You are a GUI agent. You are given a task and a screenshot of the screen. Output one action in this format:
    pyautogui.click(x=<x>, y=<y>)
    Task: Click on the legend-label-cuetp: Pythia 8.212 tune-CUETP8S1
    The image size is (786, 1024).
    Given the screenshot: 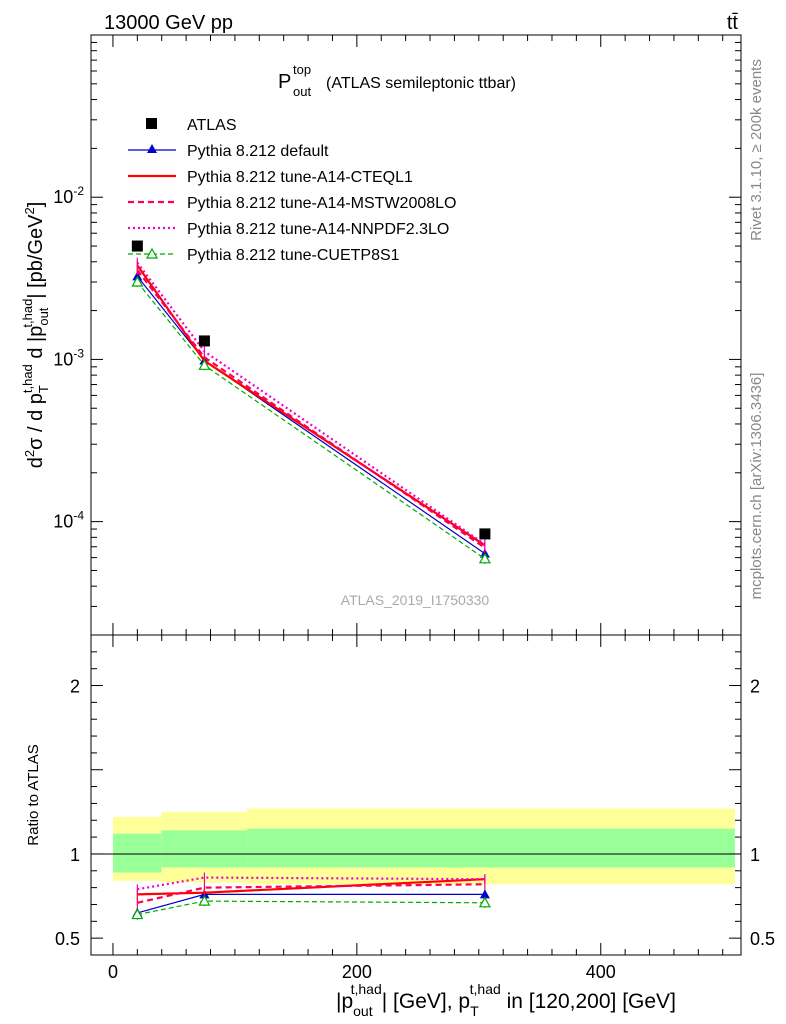 What is the action you would take?
    pyautogui.click(x=293, y=255)
    